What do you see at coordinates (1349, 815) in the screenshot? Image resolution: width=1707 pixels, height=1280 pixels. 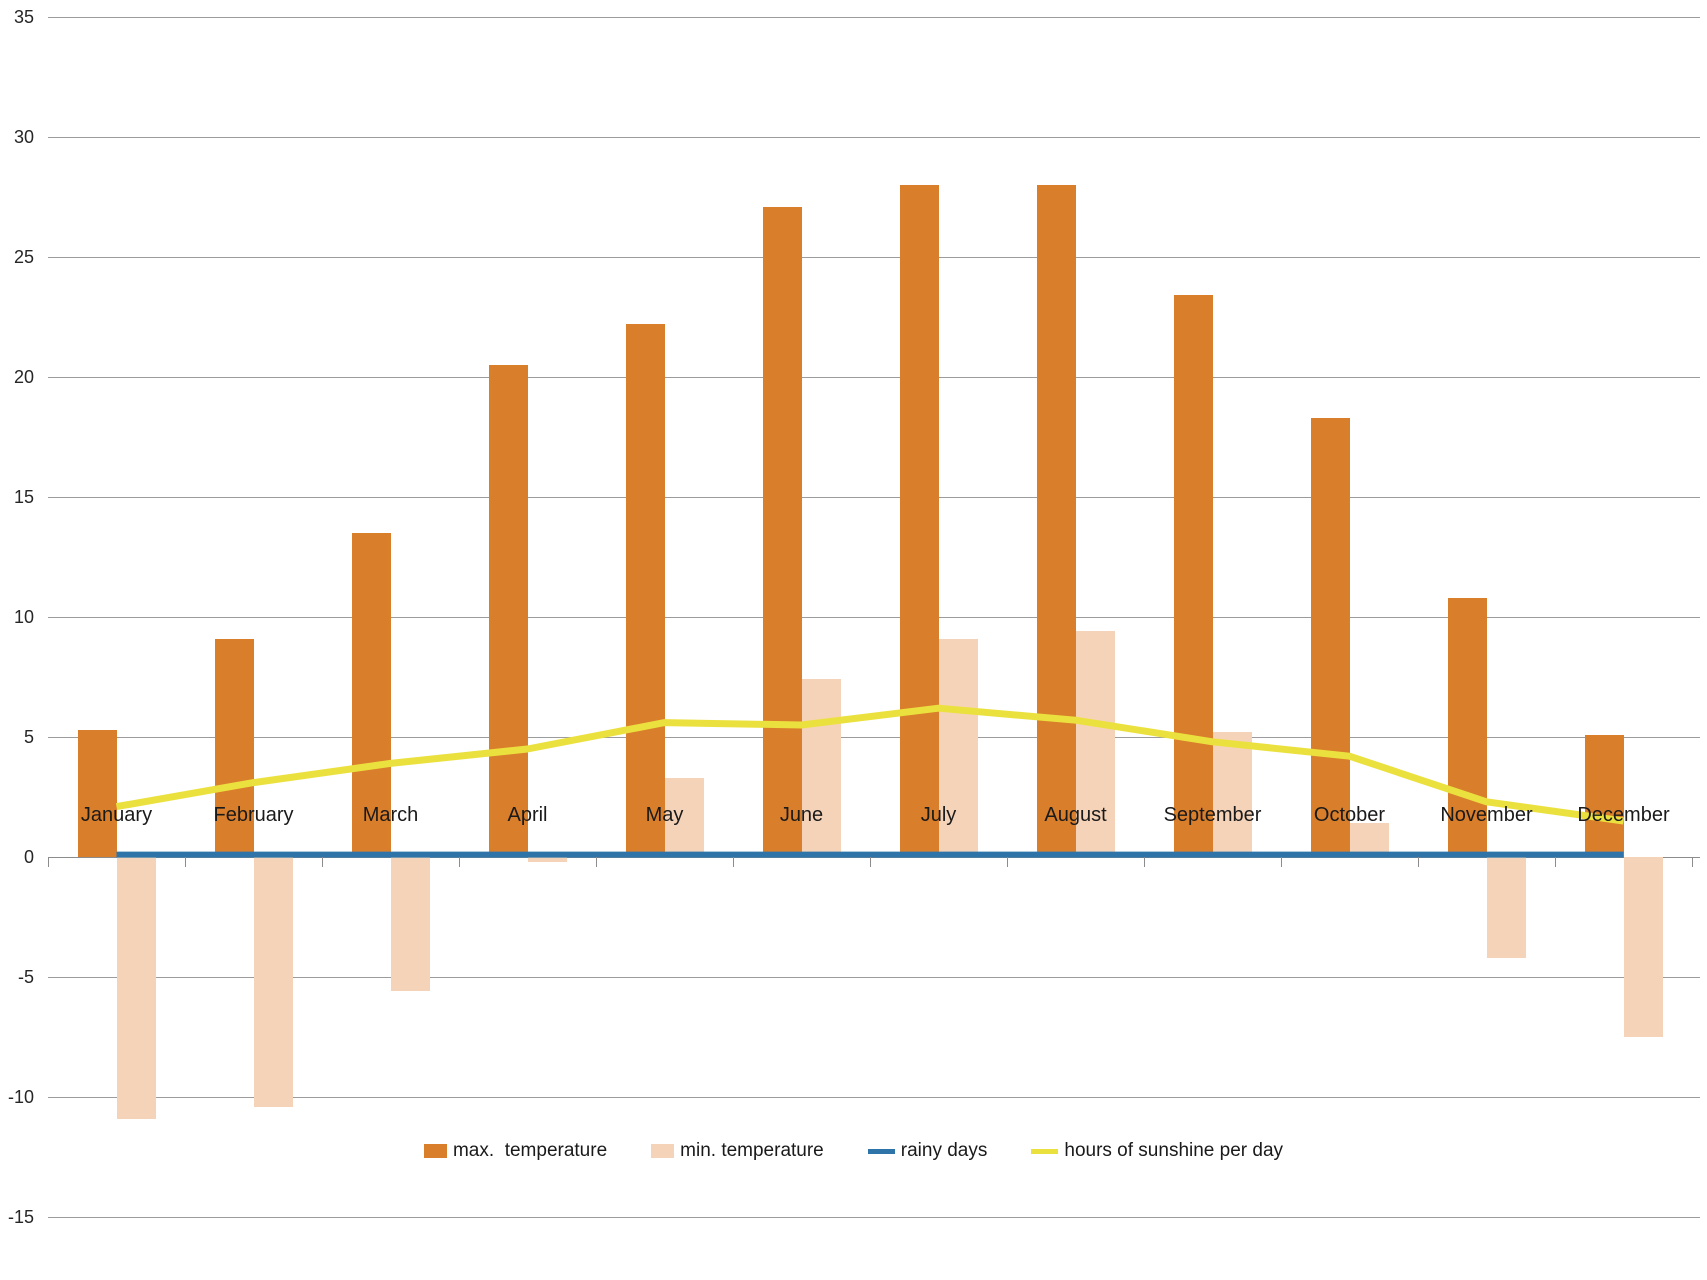 I see `x-axis-label-october: October` at bounding box center [1349, 815].